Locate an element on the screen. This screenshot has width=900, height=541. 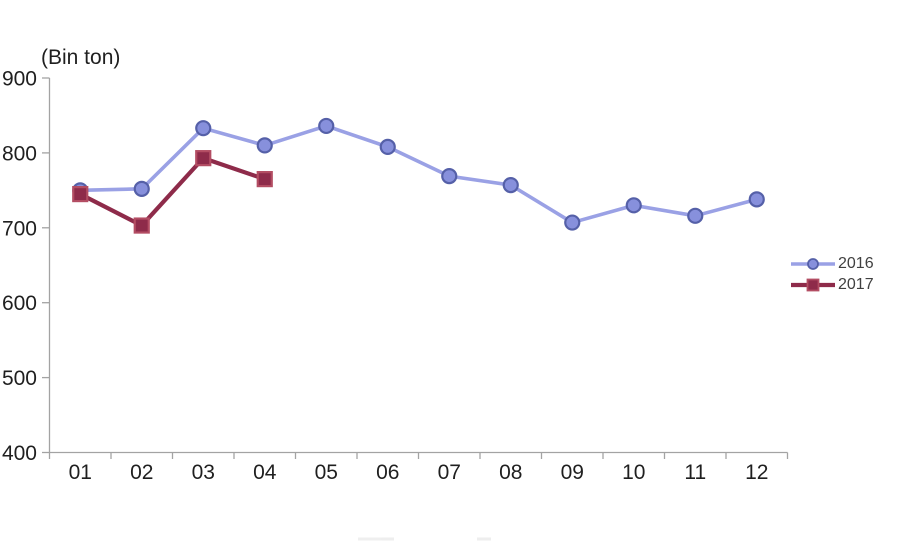
legend-entry-2017: 2017 is located at coordinates (832, 285).